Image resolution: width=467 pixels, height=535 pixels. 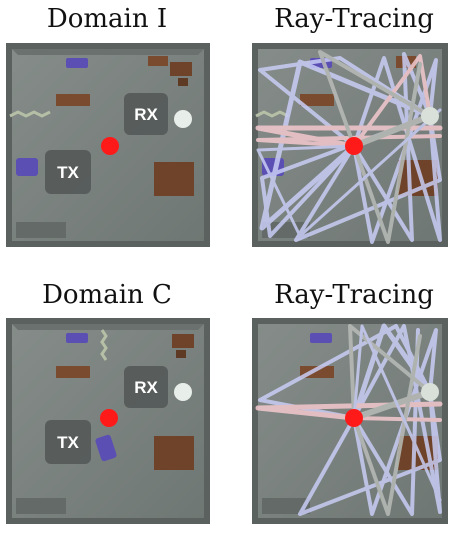 What do you see at coordinates (27, 167) in the screenshot?
I see `sofa-purple-left` at bounding box center [27, 167].